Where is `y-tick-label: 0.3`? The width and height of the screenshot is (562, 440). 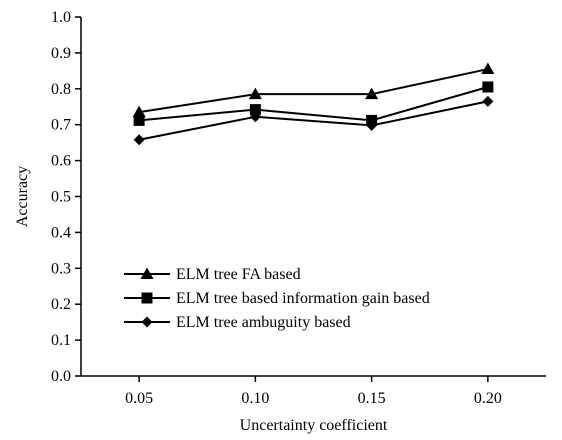
y-tick-label: 0.3 is located at coordinates (61, 268).